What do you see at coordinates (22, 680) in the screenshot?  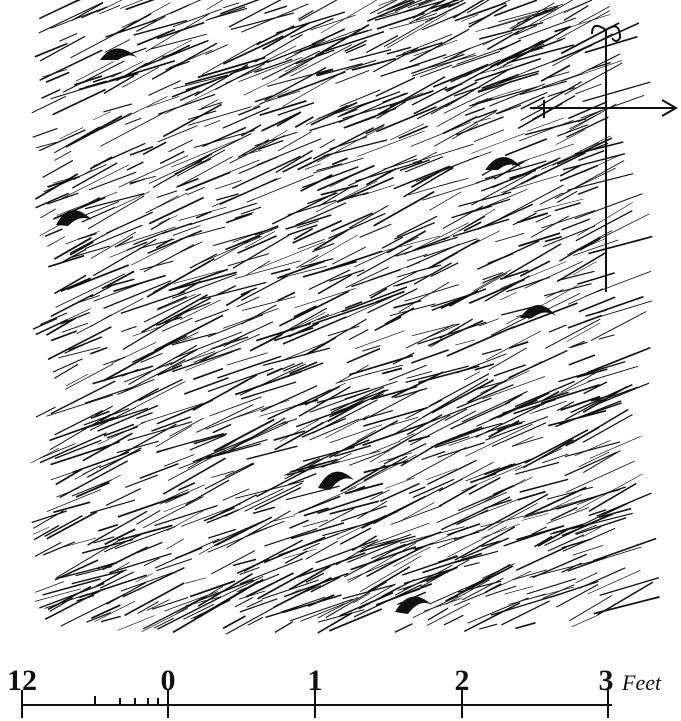 I see `scale-label: 12` at bounding box center [22, 680].